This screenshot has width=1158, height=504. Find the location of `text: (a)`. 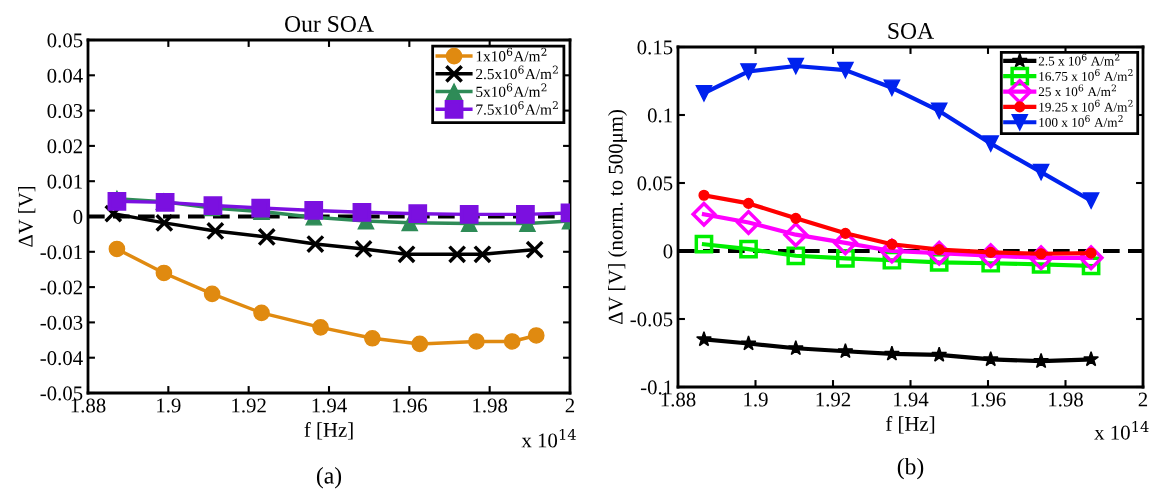

text: (a) is located at coordinates (329, 478).